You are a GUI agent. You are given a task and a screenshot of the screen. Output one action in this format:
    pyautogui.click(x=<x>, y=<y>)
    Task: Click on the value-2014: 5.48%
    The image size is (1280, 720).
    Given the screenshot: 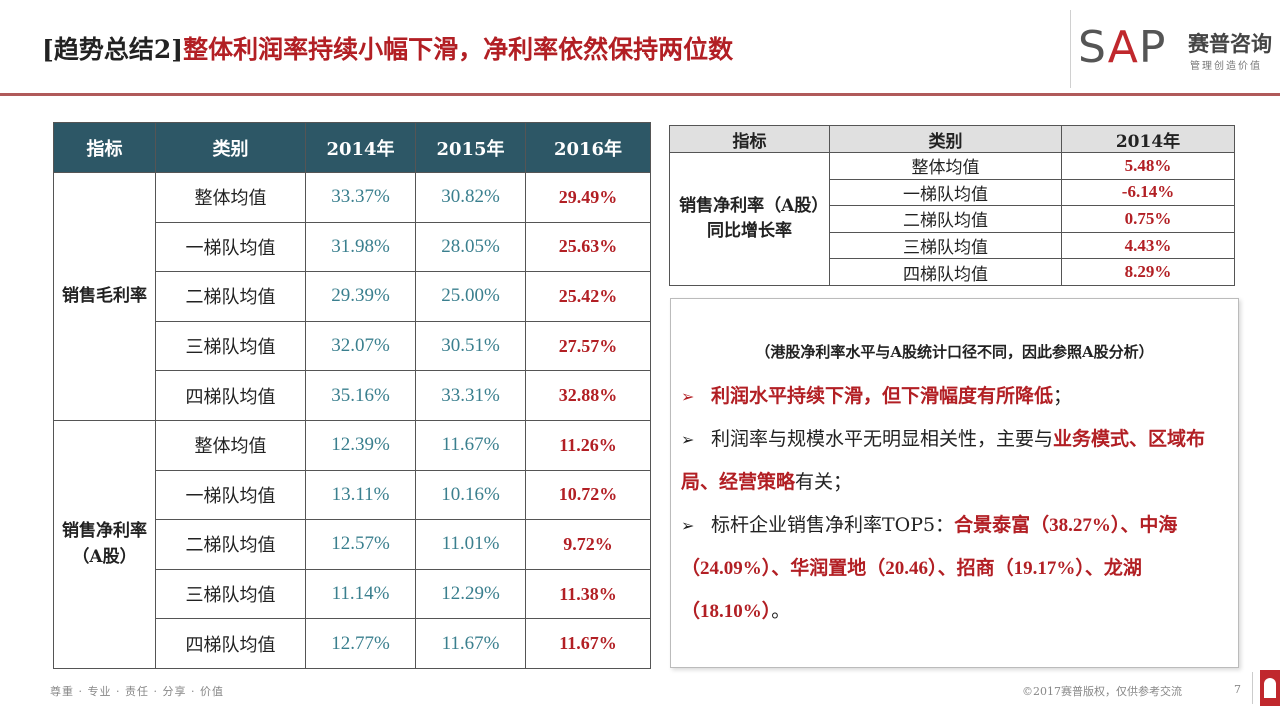 What is the action you would take?
    pyautogui.click(x=1148, y=166)
    